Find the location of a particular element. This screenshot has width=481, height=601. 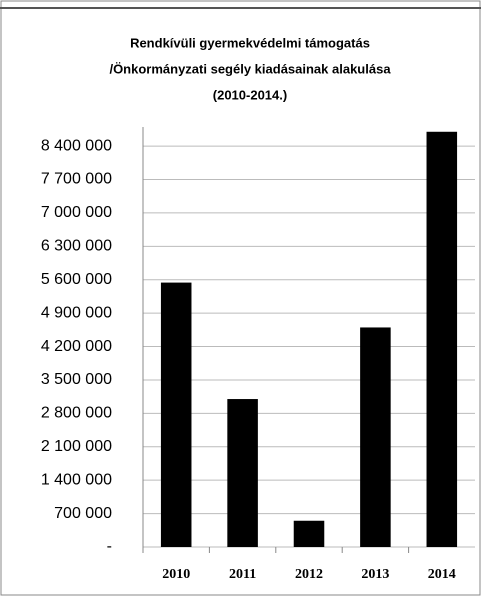

y-tick-label: 3 500 000 is located at coordinates (76, 379).